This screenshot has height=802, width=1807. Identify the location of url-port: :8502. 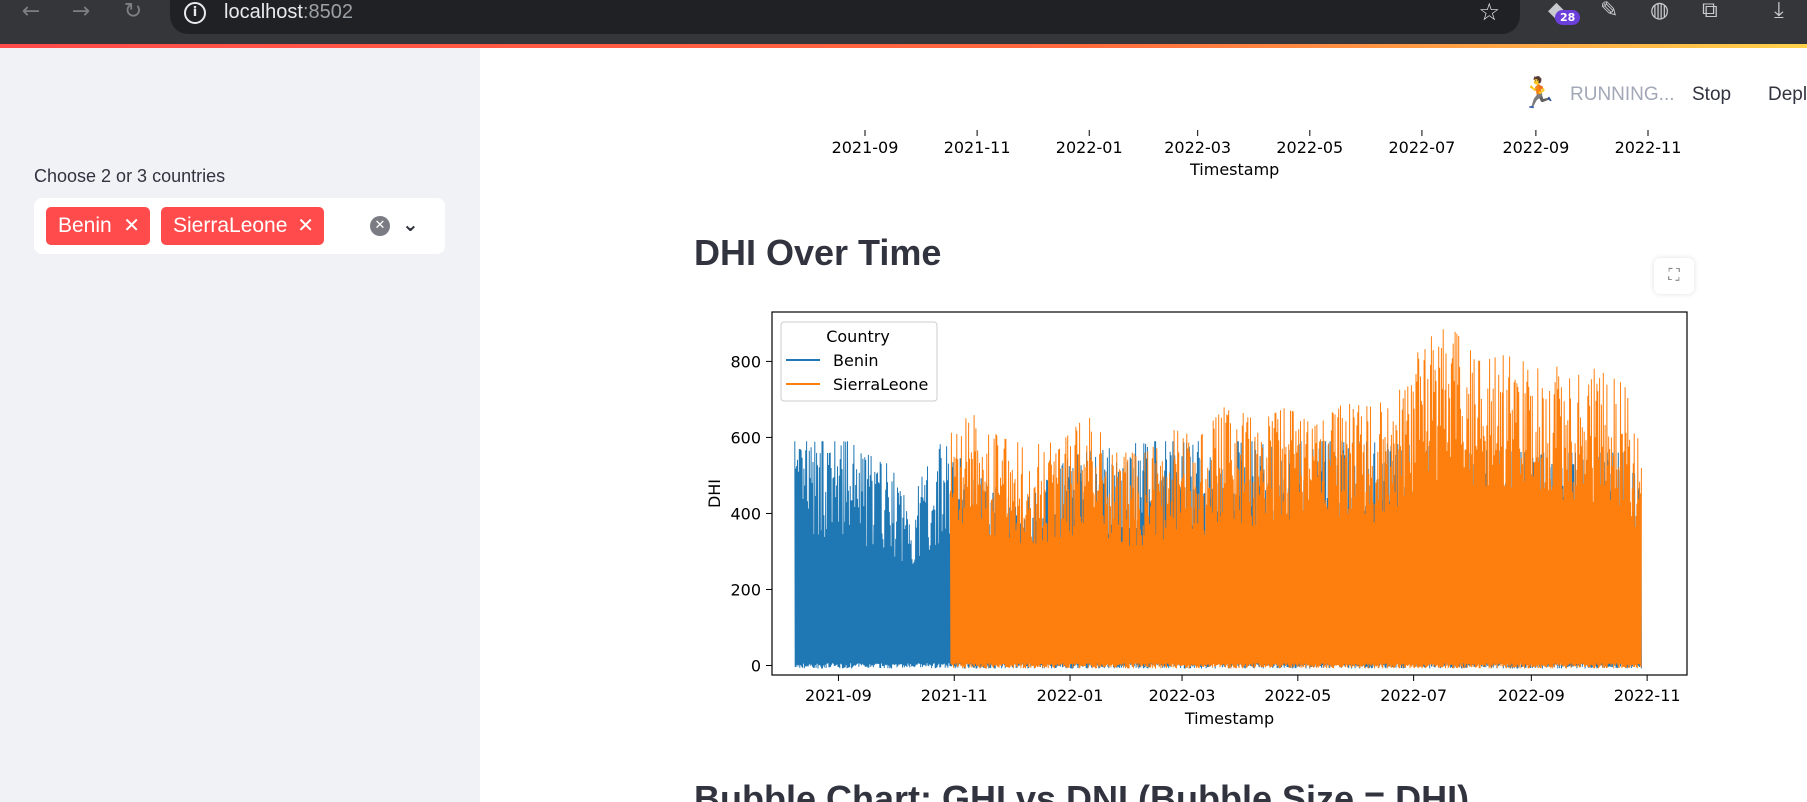
(327, 12).